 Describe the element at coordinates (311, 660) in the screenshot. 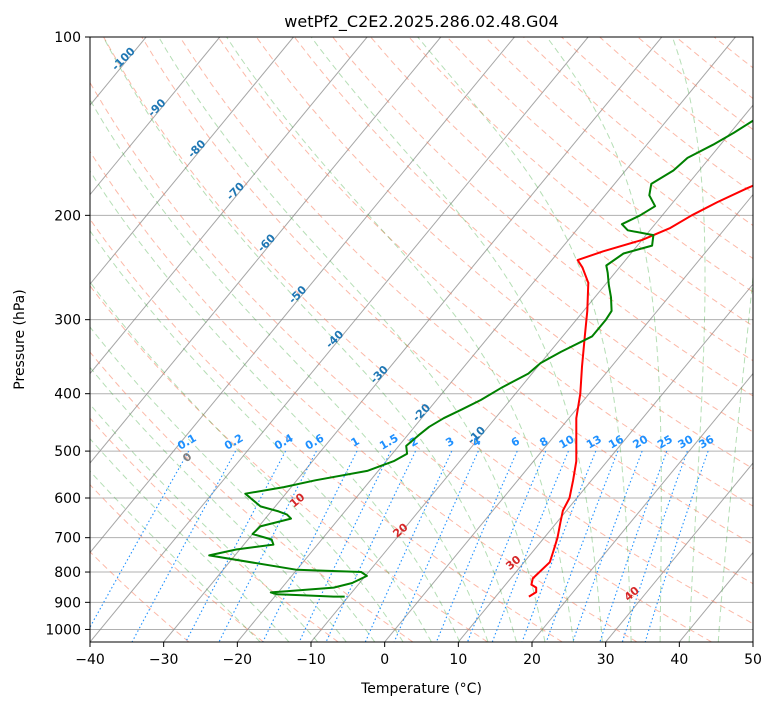

I see `x-tick-label: −10` at that location.